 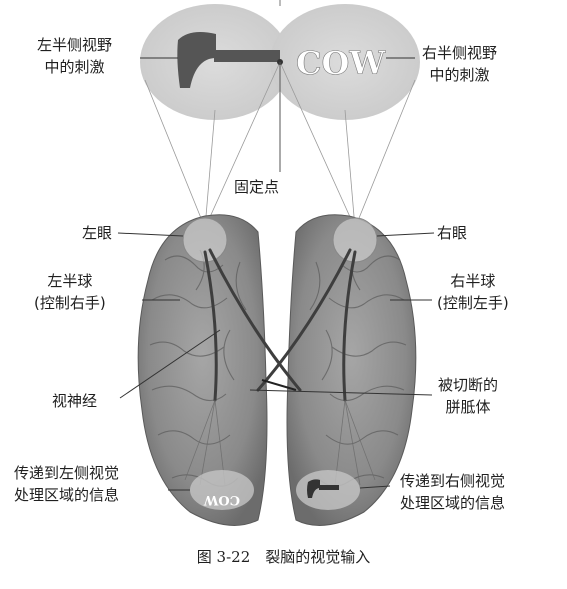 What do you see at coordinates (280, 145) in the screenshot?
I see `projection-lines` at bounding box center [280, 145].